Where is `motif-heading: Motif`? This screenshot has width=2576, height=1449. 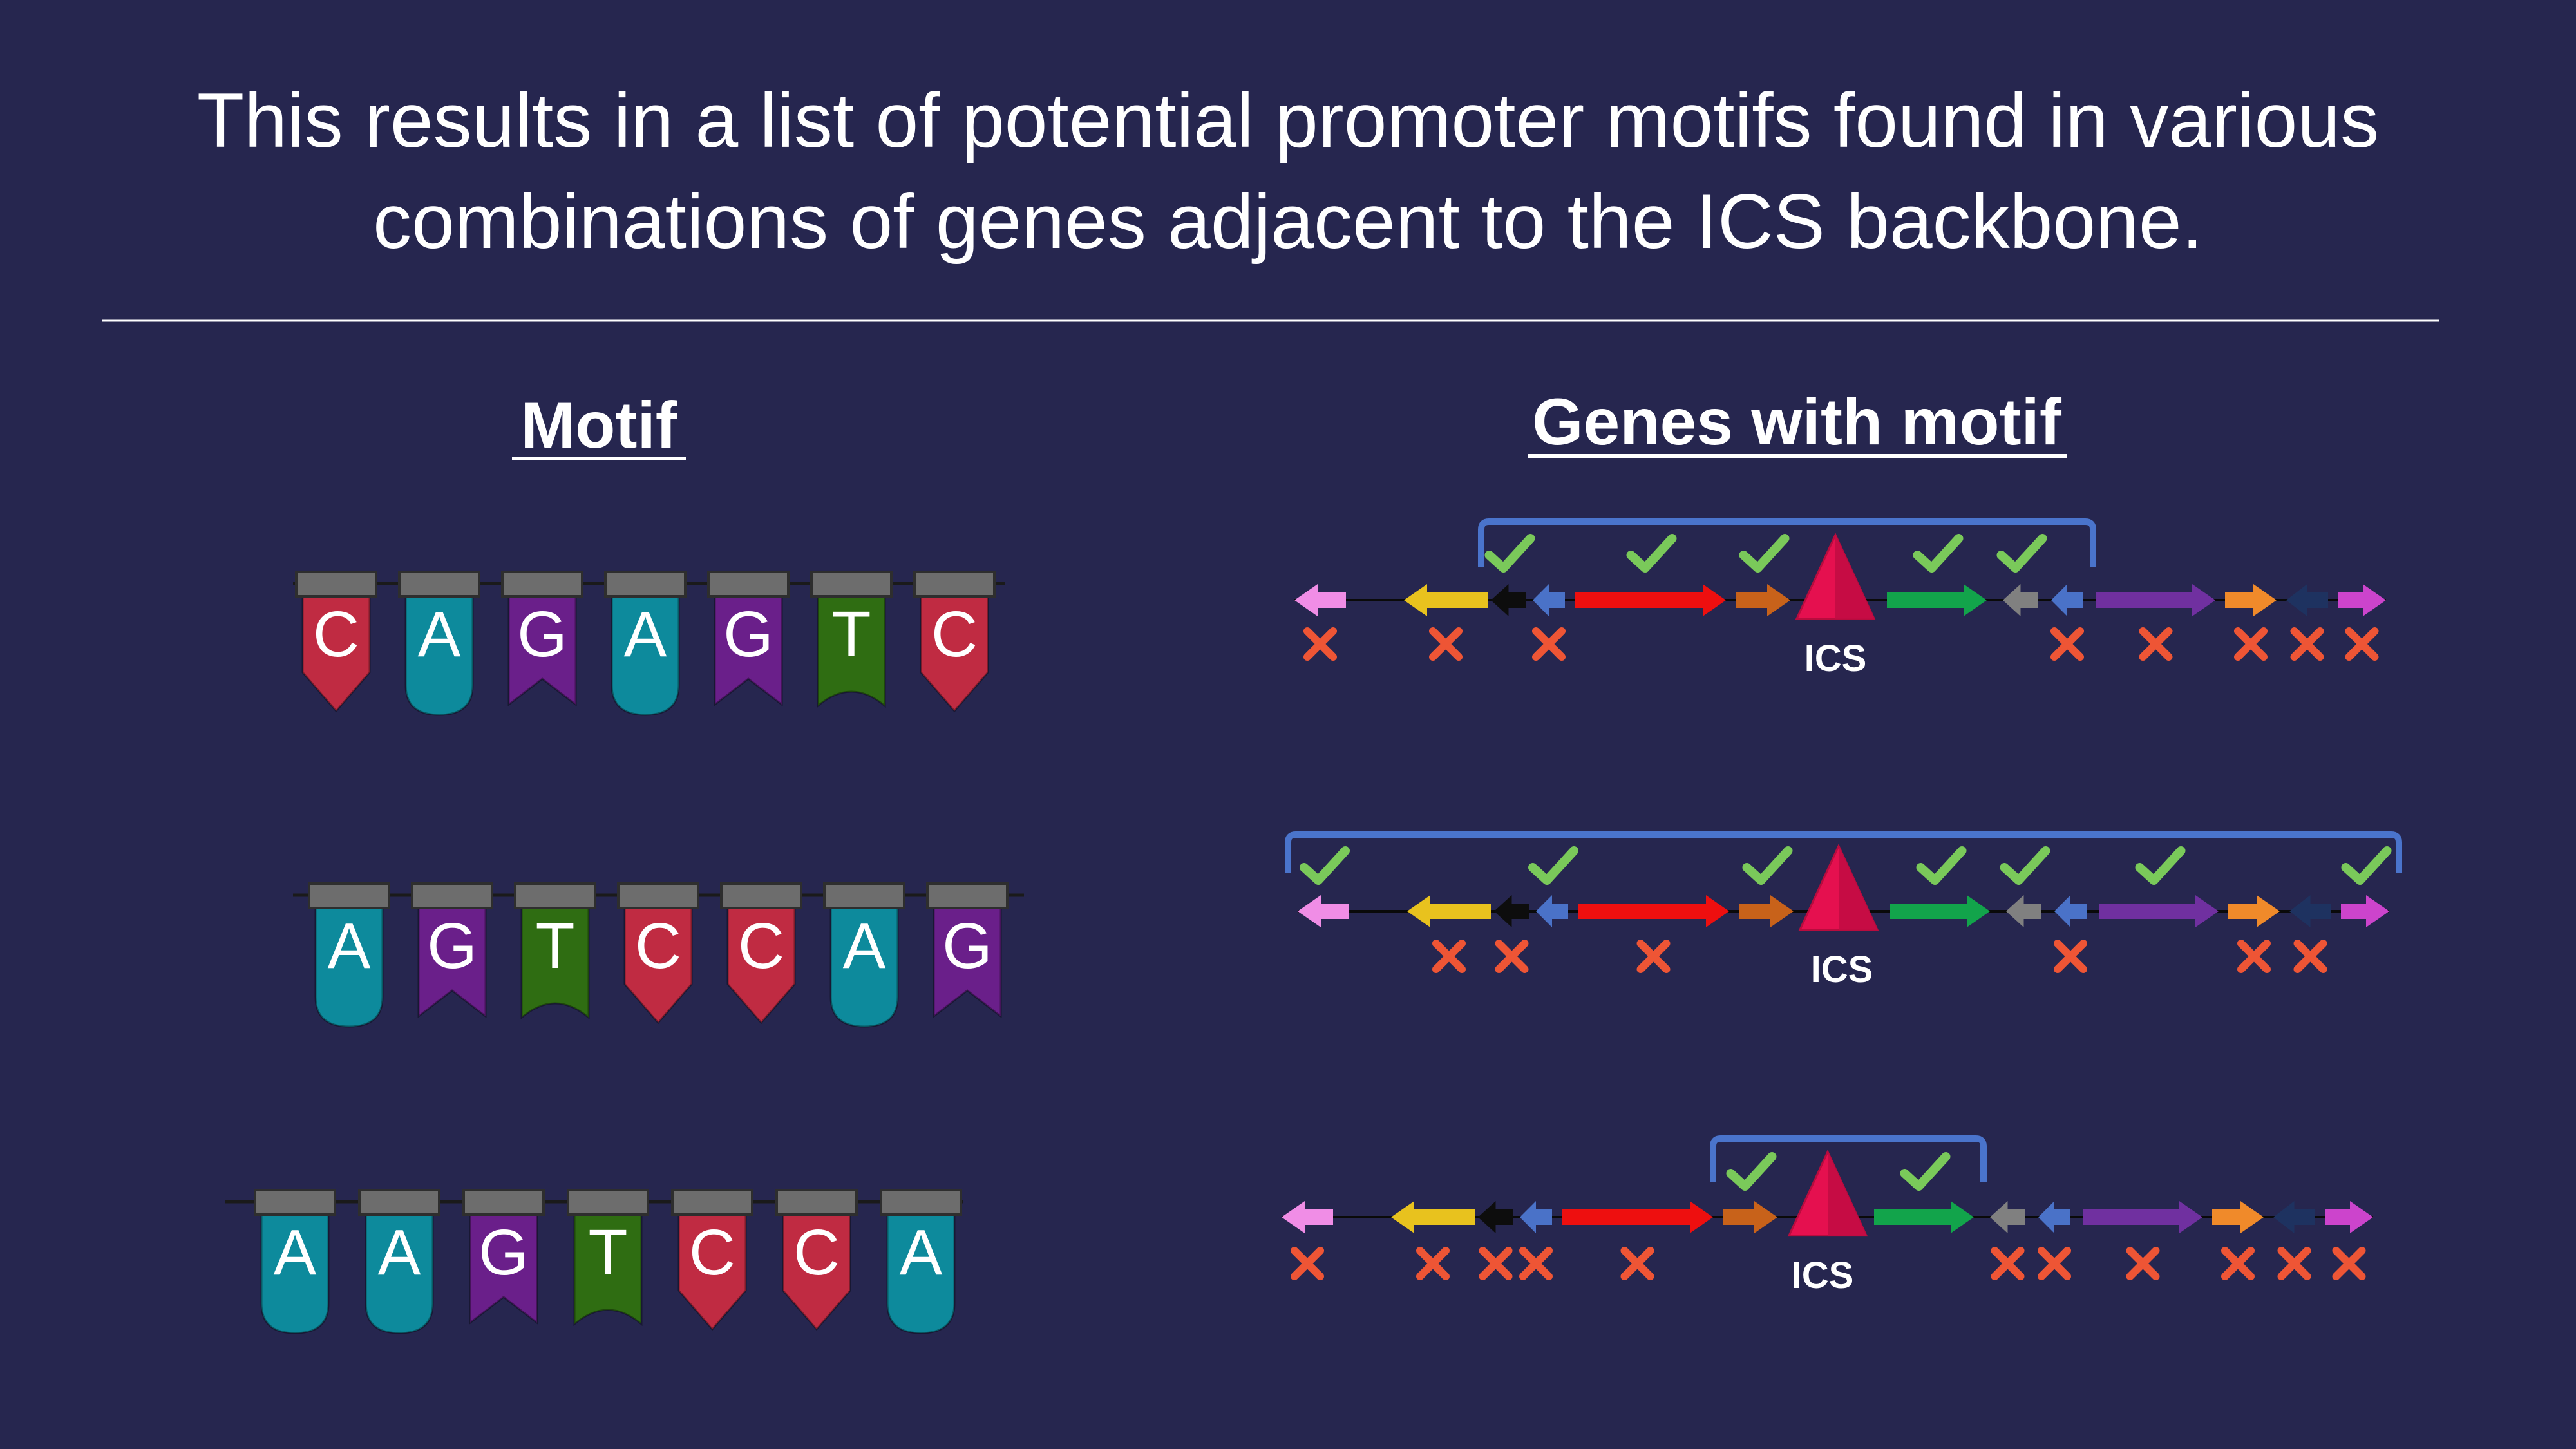 motif-heading: Motif is located at coordinates (599, 425).